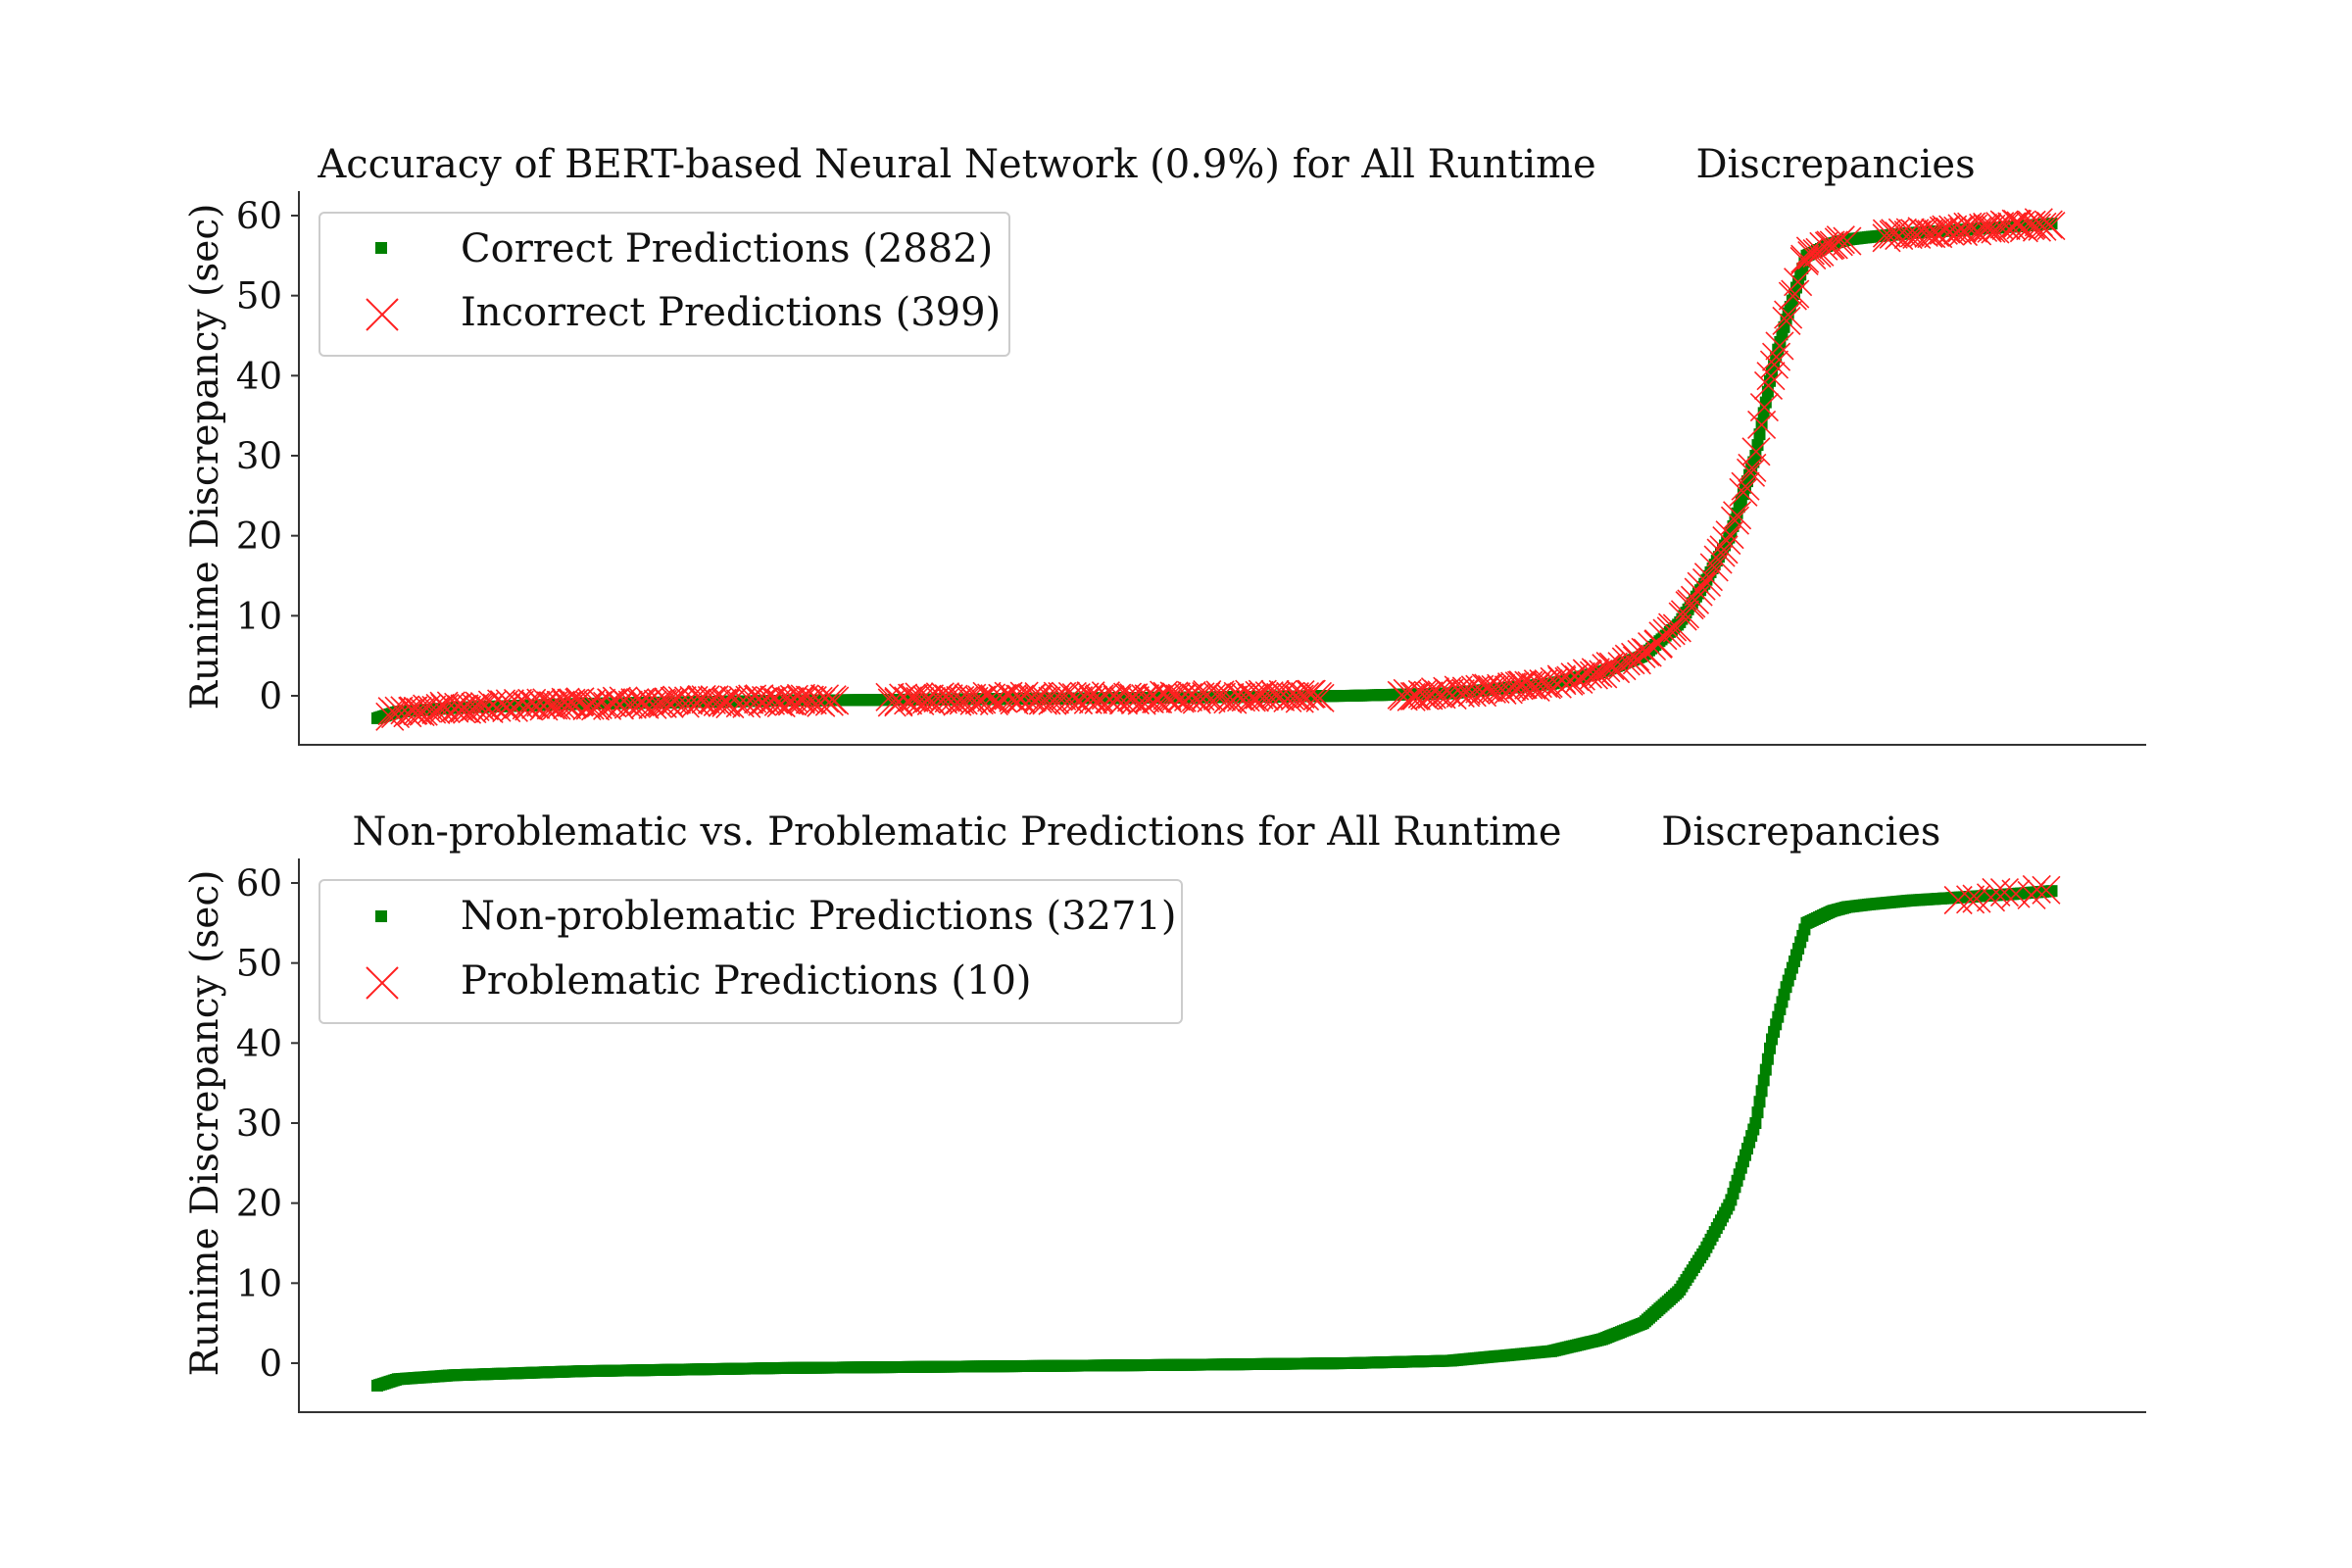 The width and height of the screenshot is (2352, 1568). Describe the element at coordinates (727, 248) in the screenshot. I see `top-legend-correct-label: Correct Predictions (2882)` at that location.